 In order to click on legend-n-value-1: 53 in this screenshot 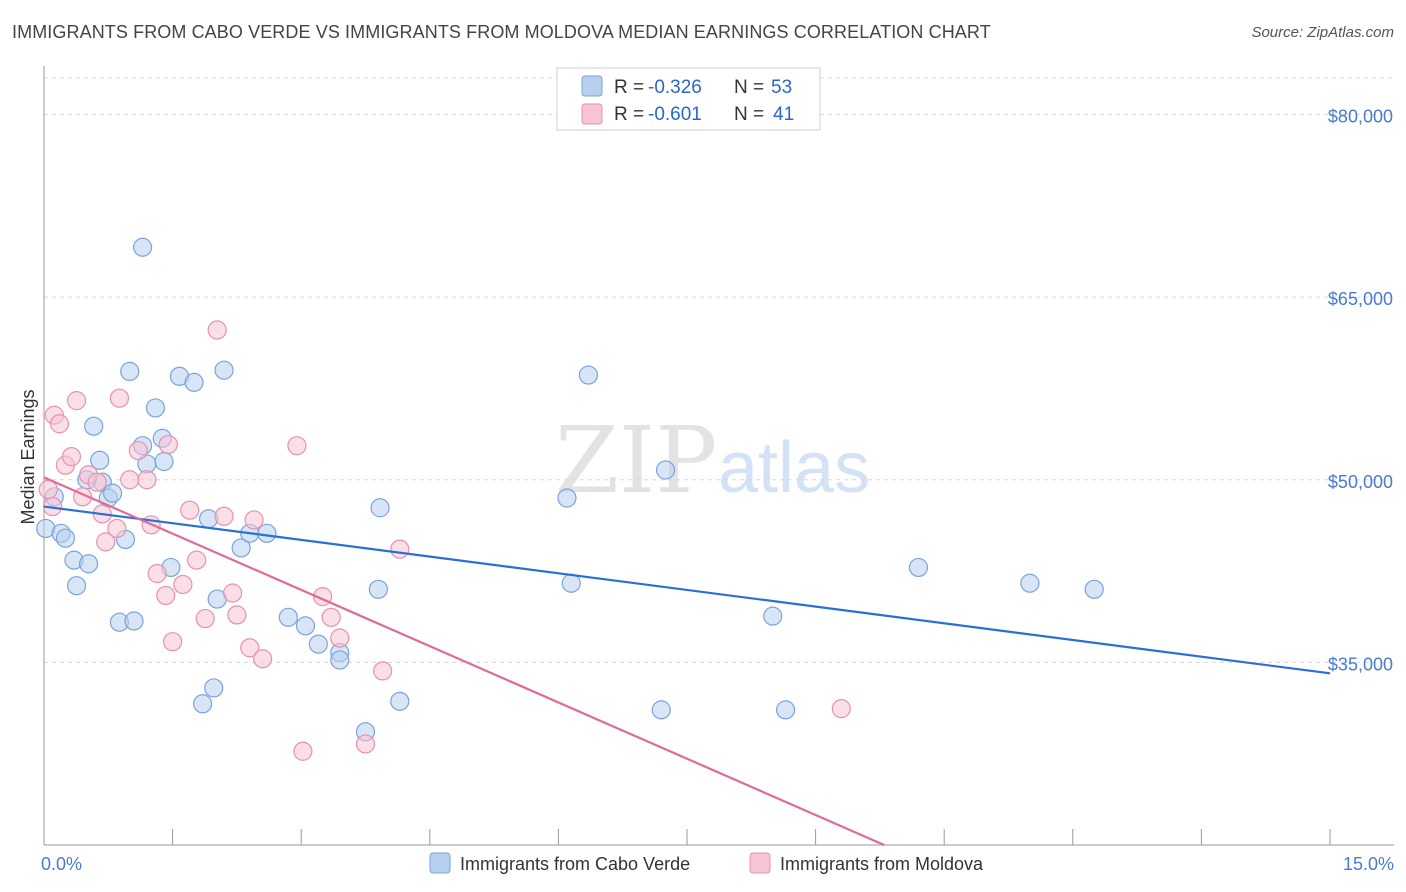, I will do `click(781, 87)`.